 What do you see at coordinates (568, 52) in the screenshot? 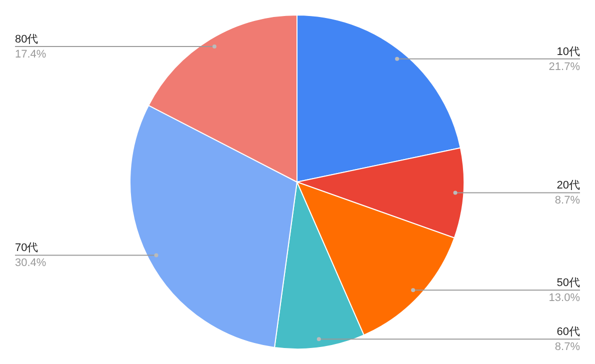
I see `slice-label: 10代` at bounding box center [568, 52].